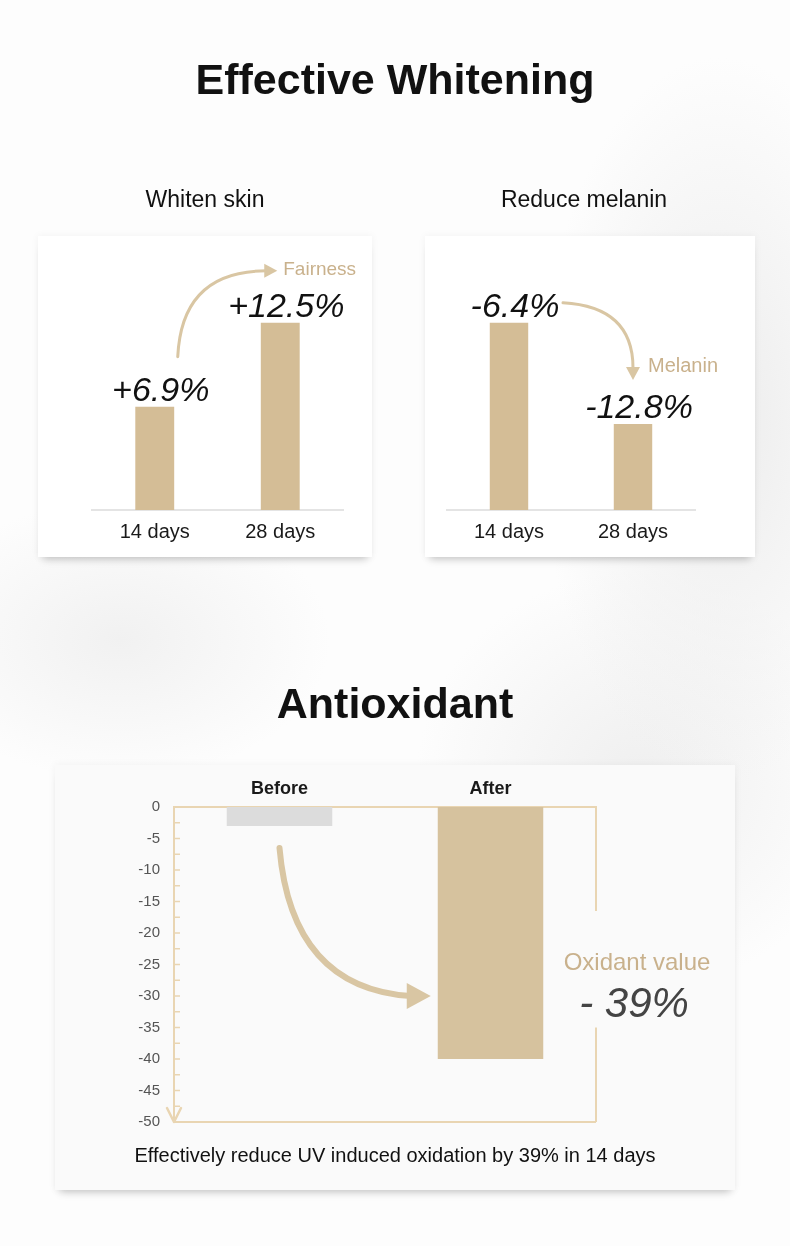 This screenshot has height=1246, width=790. What do you see at coordinates (639, 405) in the screenshot?
I see `annotation: -12.8%` at bounding box center [639, 405].